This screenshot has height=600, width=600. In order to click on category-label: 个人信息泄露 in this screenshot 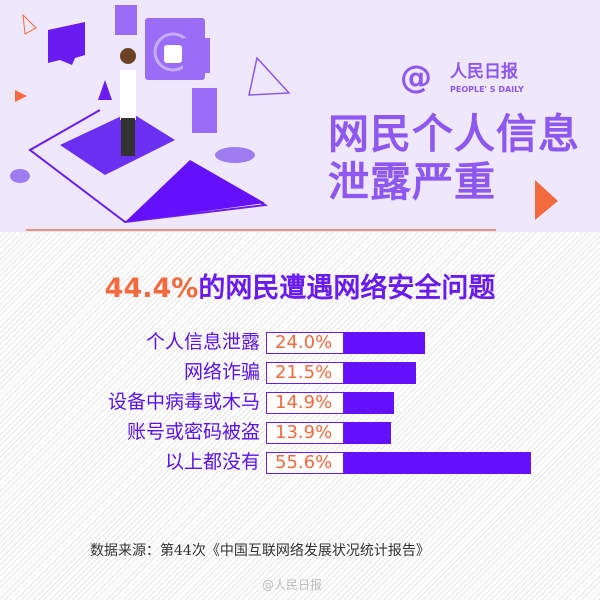, I will do `click(202, 342)`.